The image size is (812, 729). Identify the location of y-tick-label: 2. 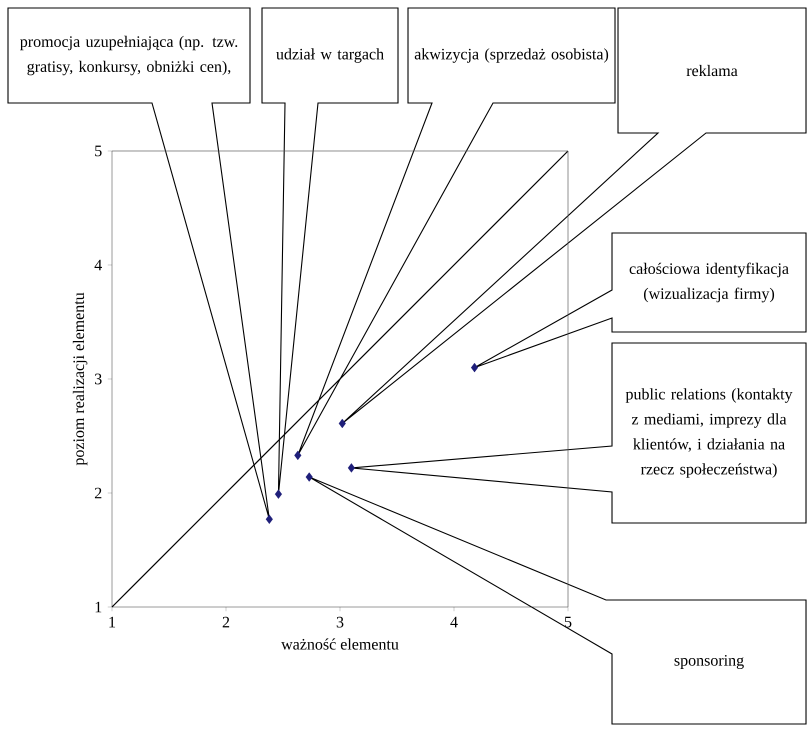
(98, 493).